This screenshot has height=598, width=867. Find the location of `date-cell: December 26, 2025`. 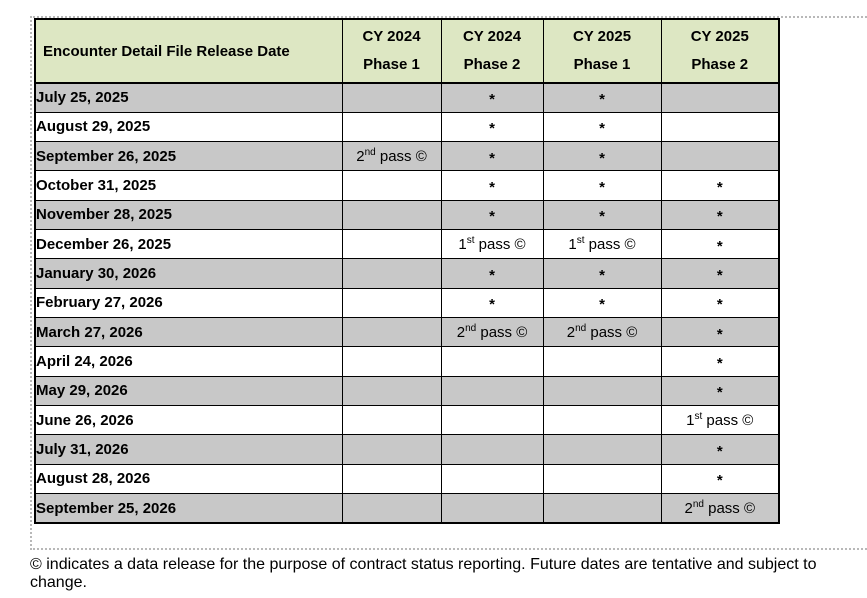

date-cell: December 26, 2025 is located at coordinates (188, 244).